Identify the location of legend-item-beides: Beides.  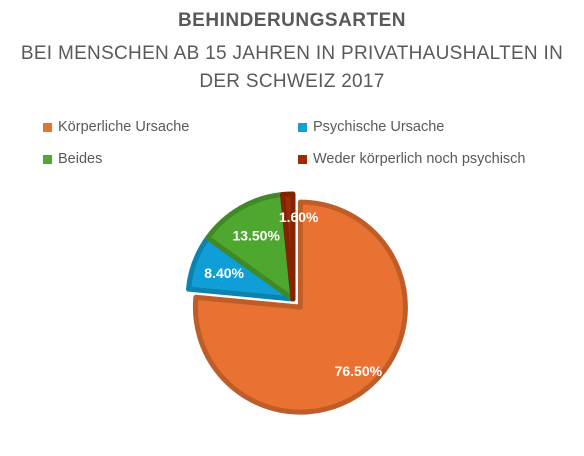
(72, 159).